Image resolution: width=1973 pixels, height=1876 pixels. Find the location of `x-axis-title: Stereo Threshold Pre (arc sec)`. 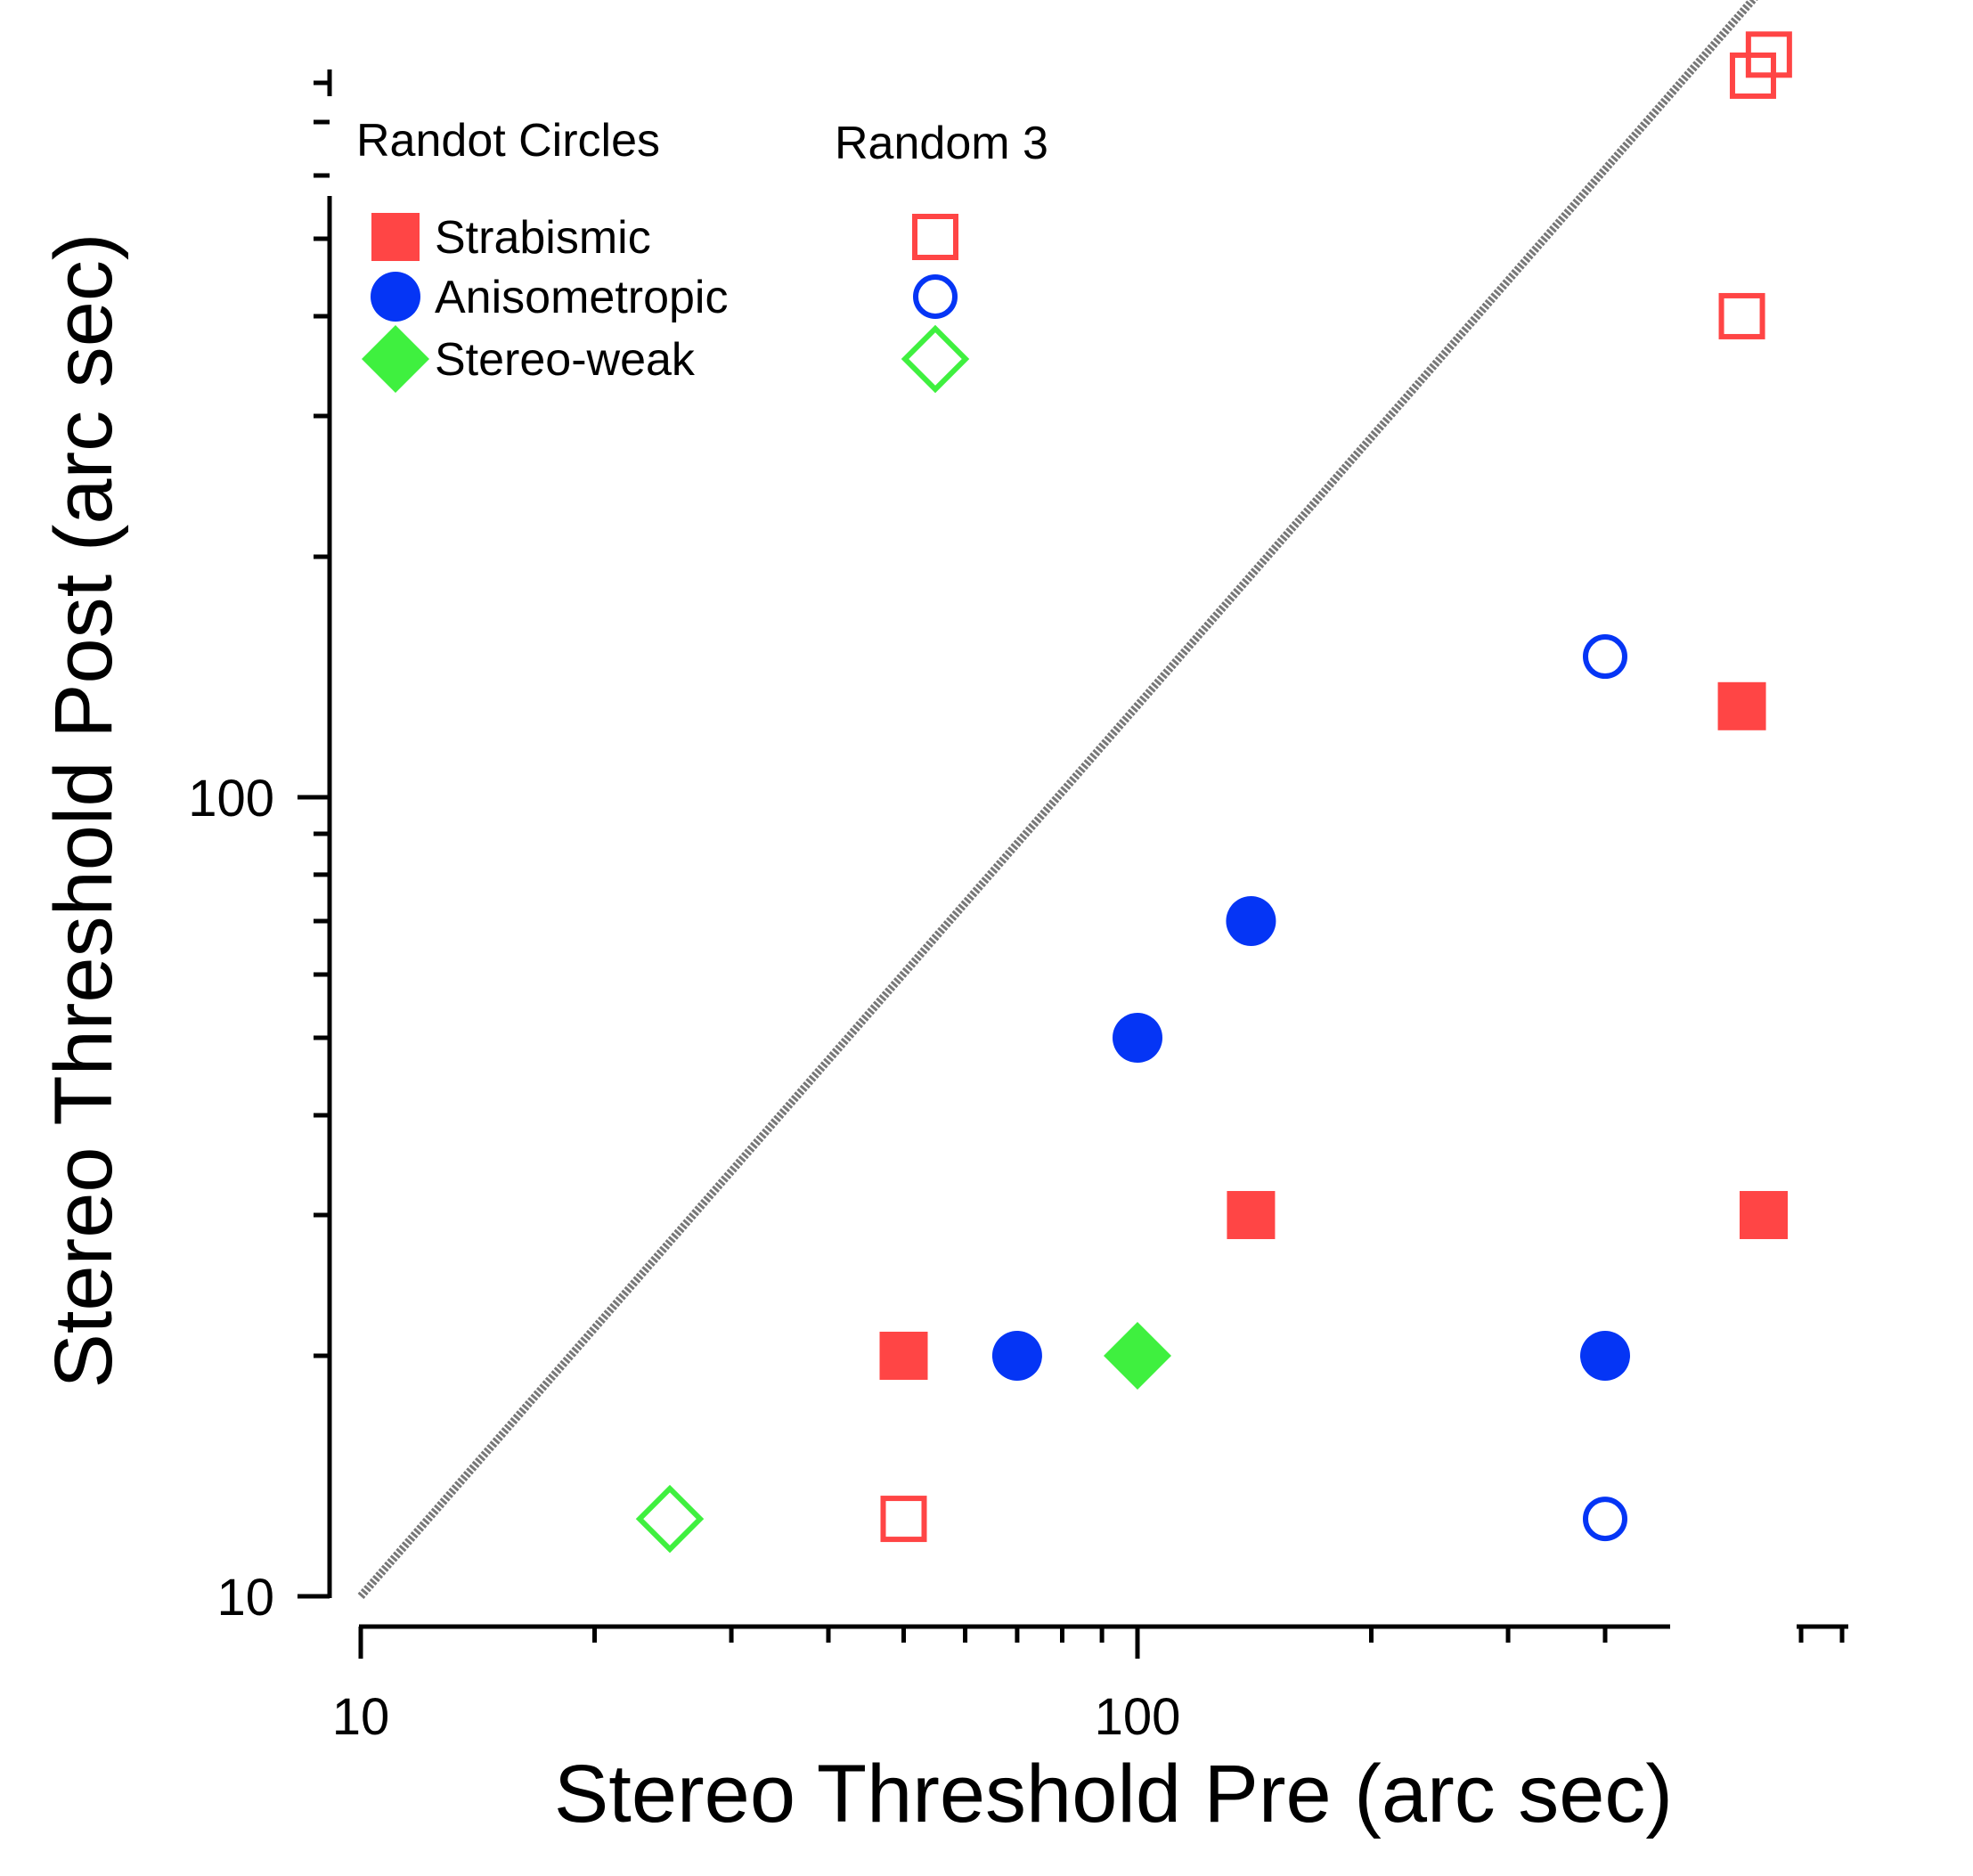

x-axis-title: Stereo Threshold Pre (arc sec) is located at coordinates (1113, 1794).